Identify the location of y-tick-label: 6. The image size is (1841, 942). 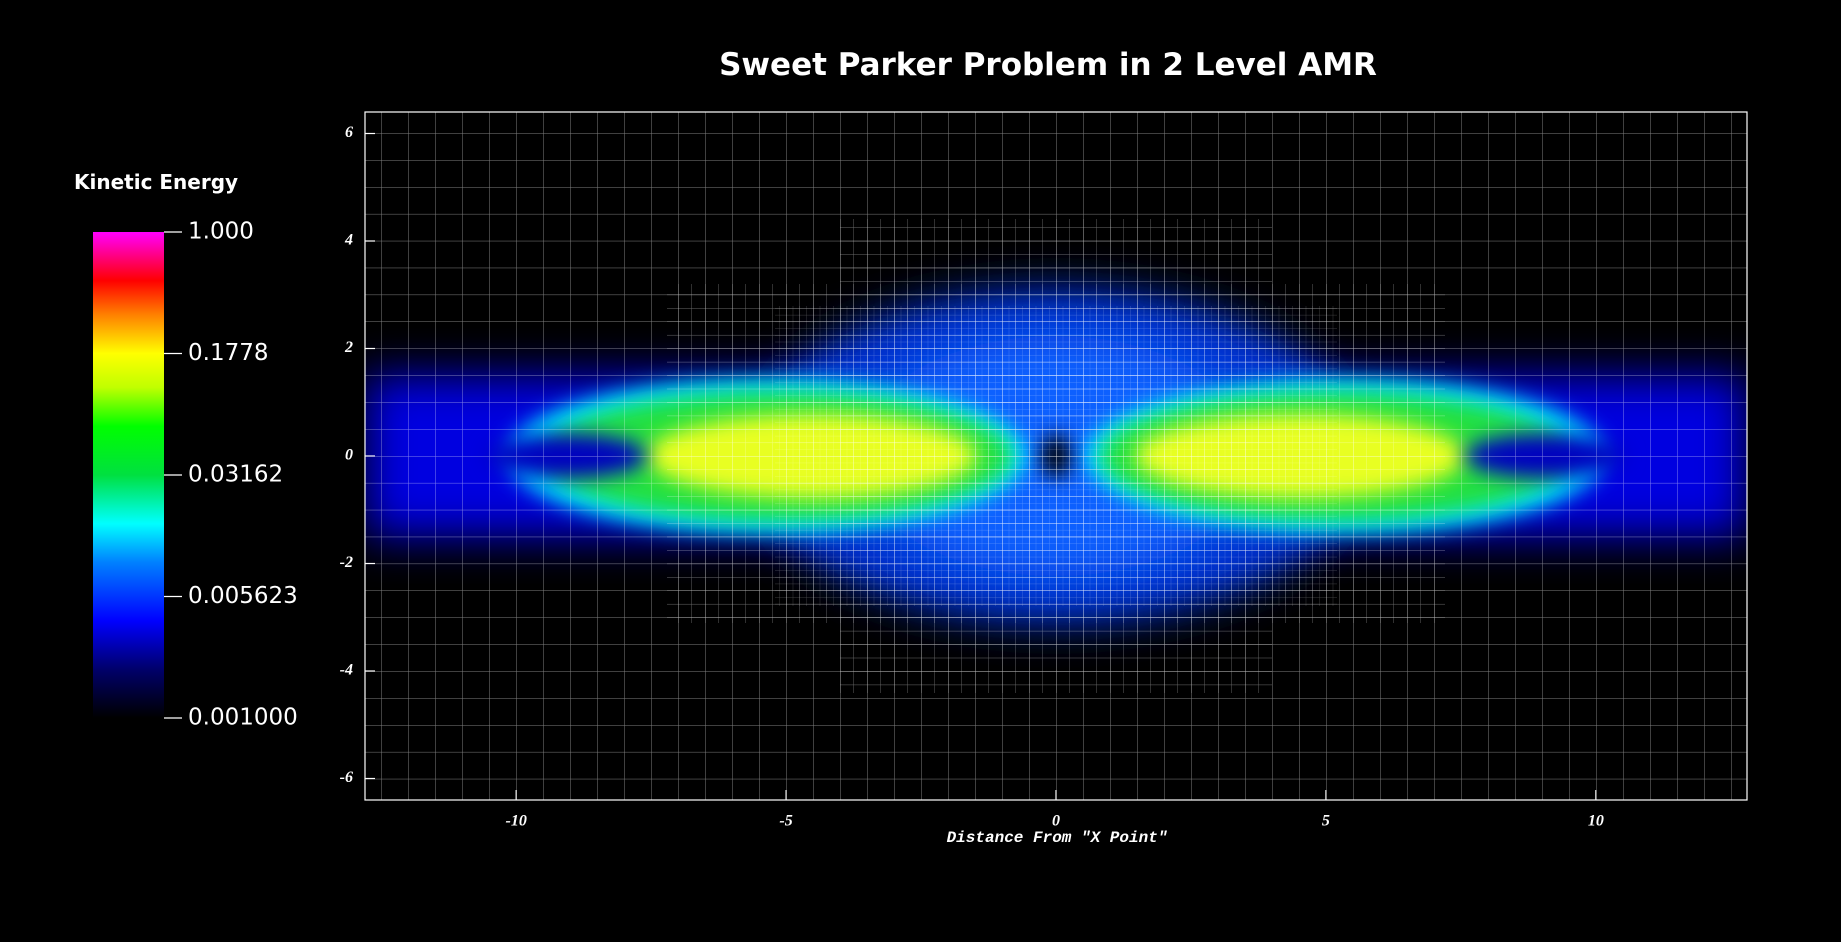
(349, 132).